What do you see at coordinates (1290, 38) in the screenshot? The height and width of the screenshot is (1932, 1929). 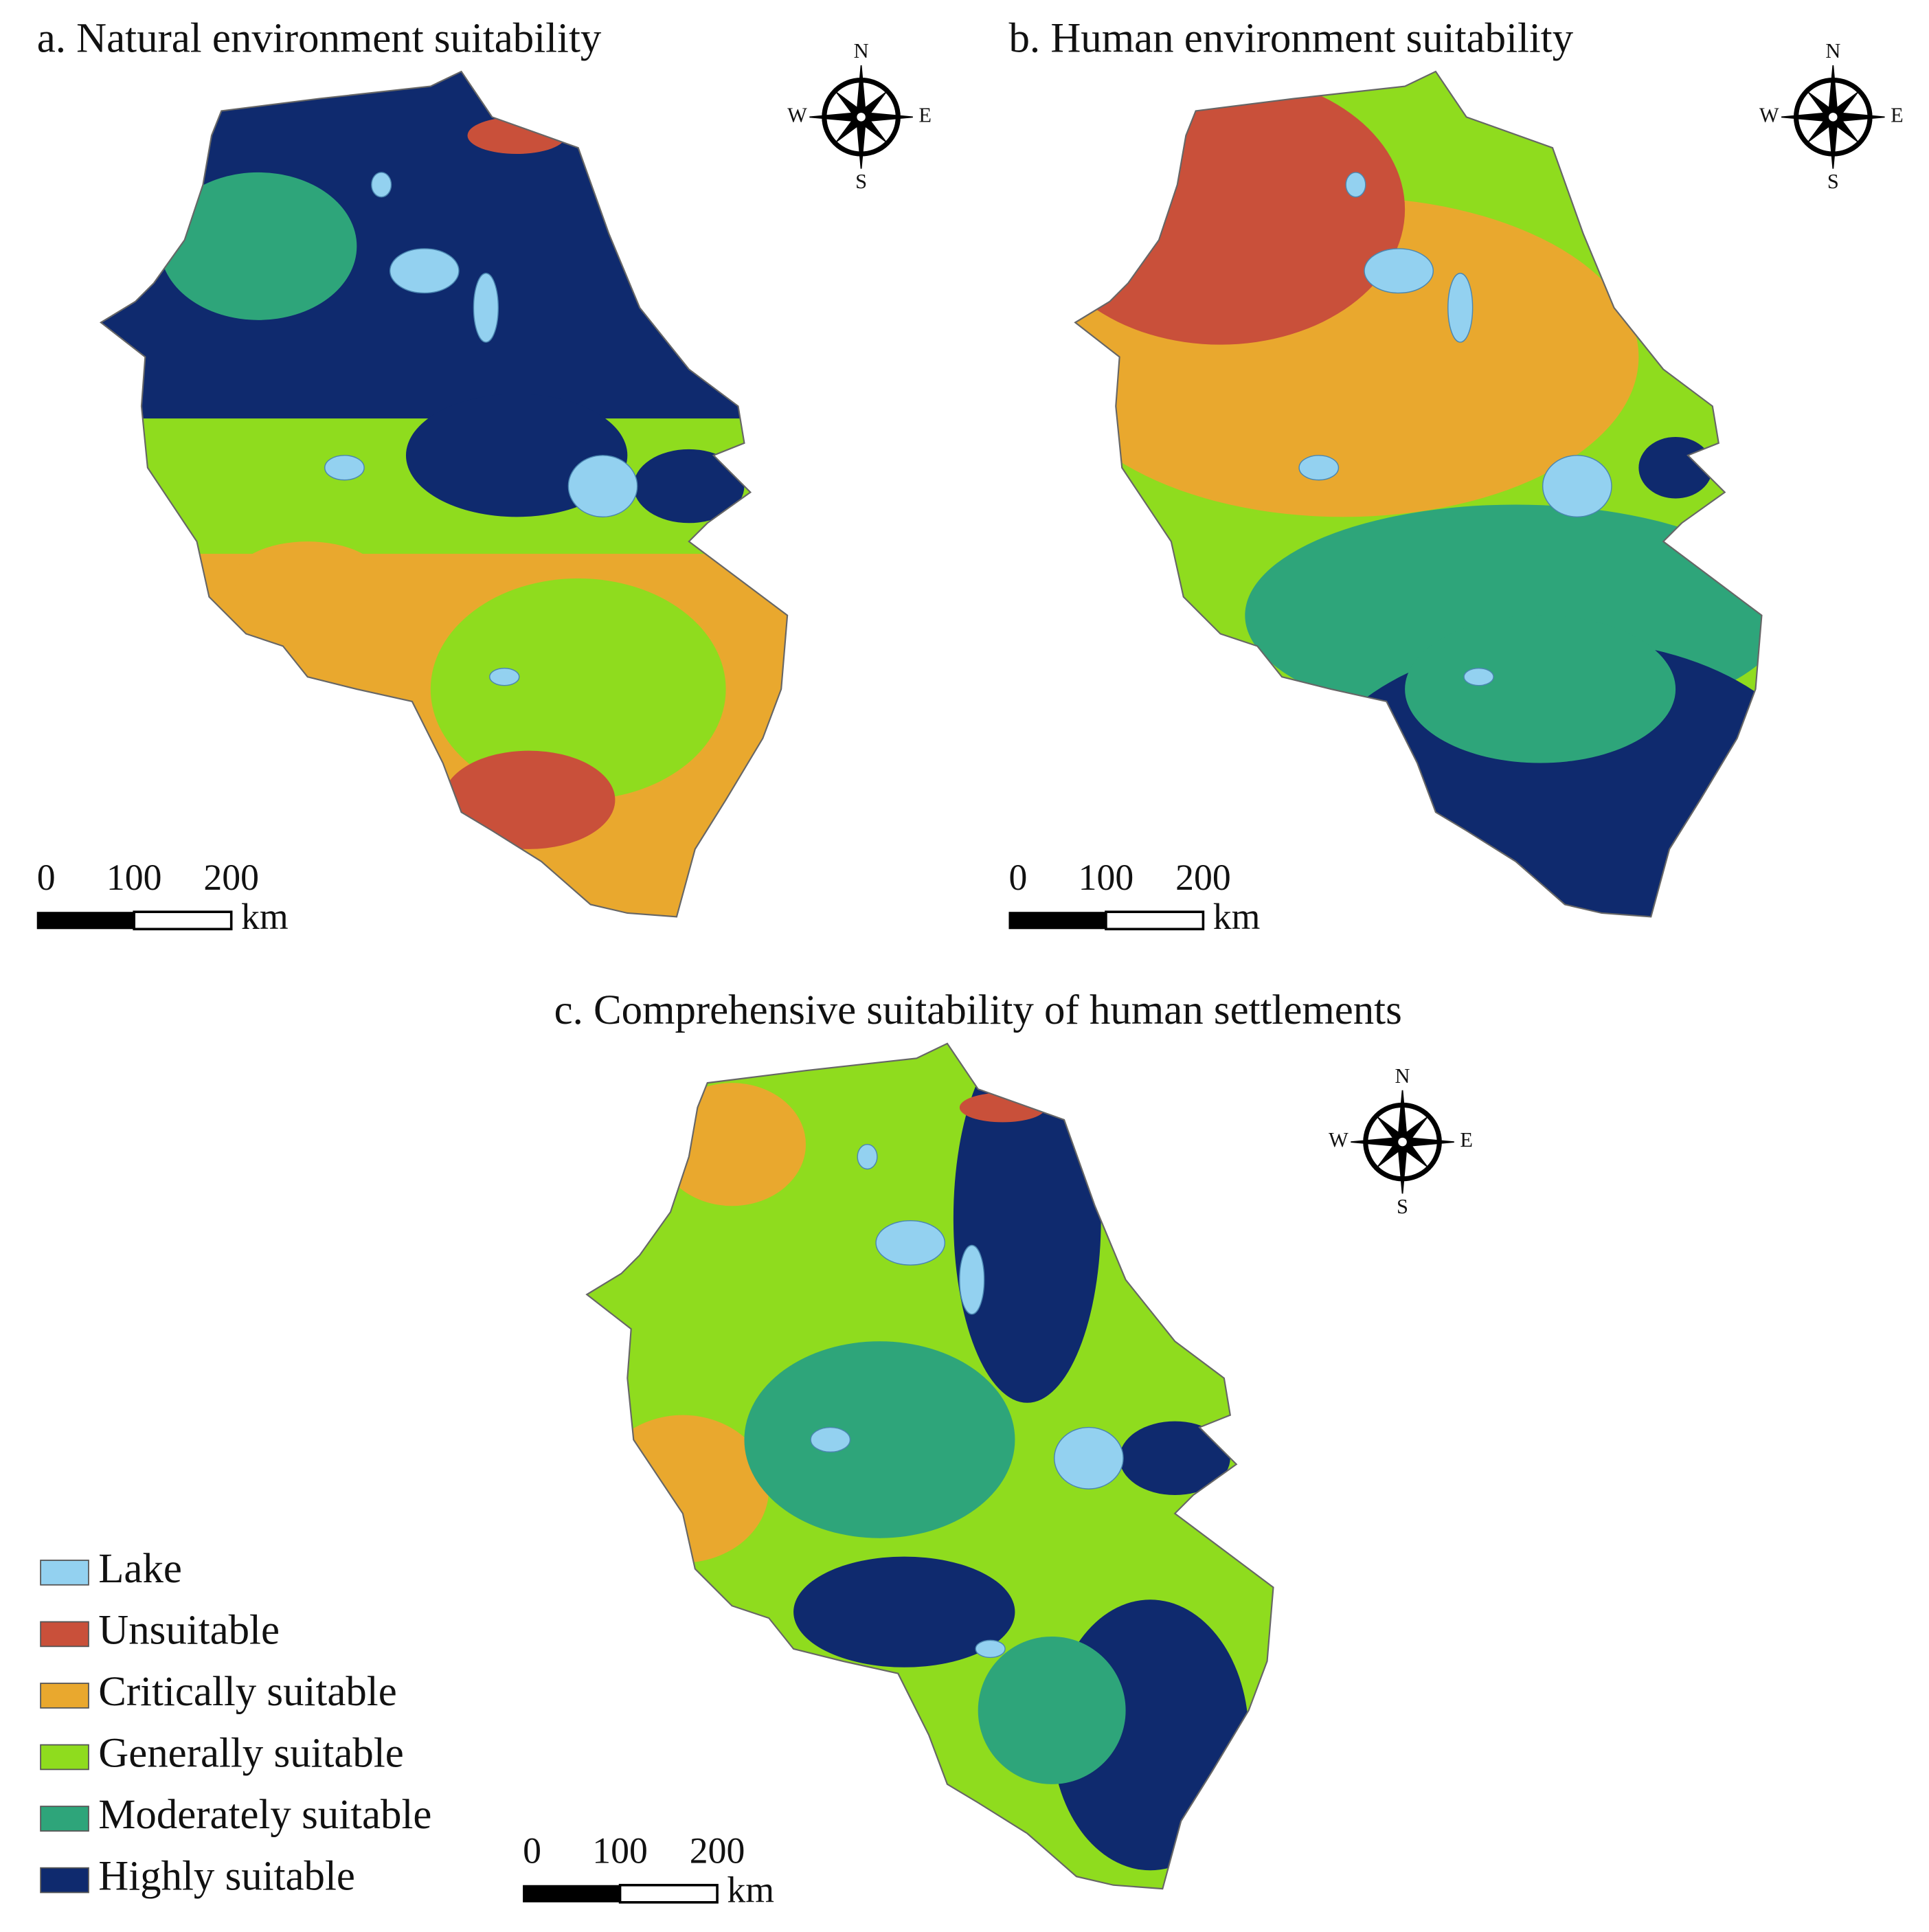 I see `map-title: b. Human environment suitability` at bounding box center [1290, 38].